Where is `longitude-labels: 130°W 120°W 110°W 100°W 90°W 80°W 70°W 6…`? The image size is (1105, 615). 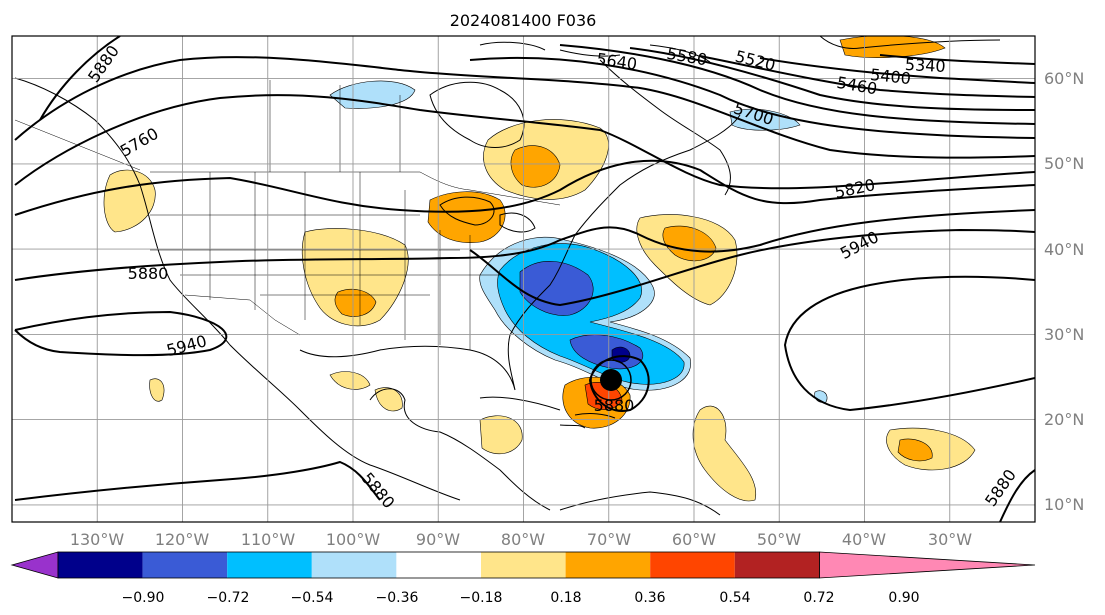
longitude-labels: 130°W 120°W 110°W 100°W 90°W 80°W 70°W 6… is located at coordinates (521, 539).